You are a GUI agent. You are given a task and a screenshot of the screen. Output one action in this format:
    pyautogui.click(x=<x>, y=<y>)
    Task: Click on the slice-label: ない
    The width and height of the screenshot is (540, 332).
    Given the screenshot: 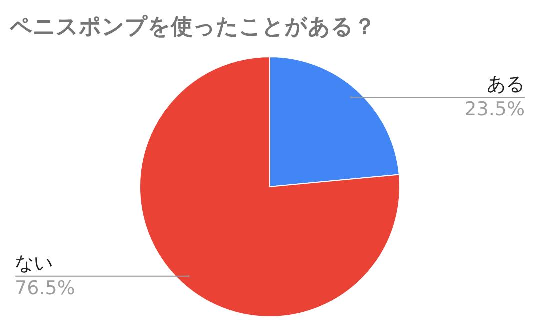 What is the action you would take?
    pyautogui.click(x=34, y=263)
    